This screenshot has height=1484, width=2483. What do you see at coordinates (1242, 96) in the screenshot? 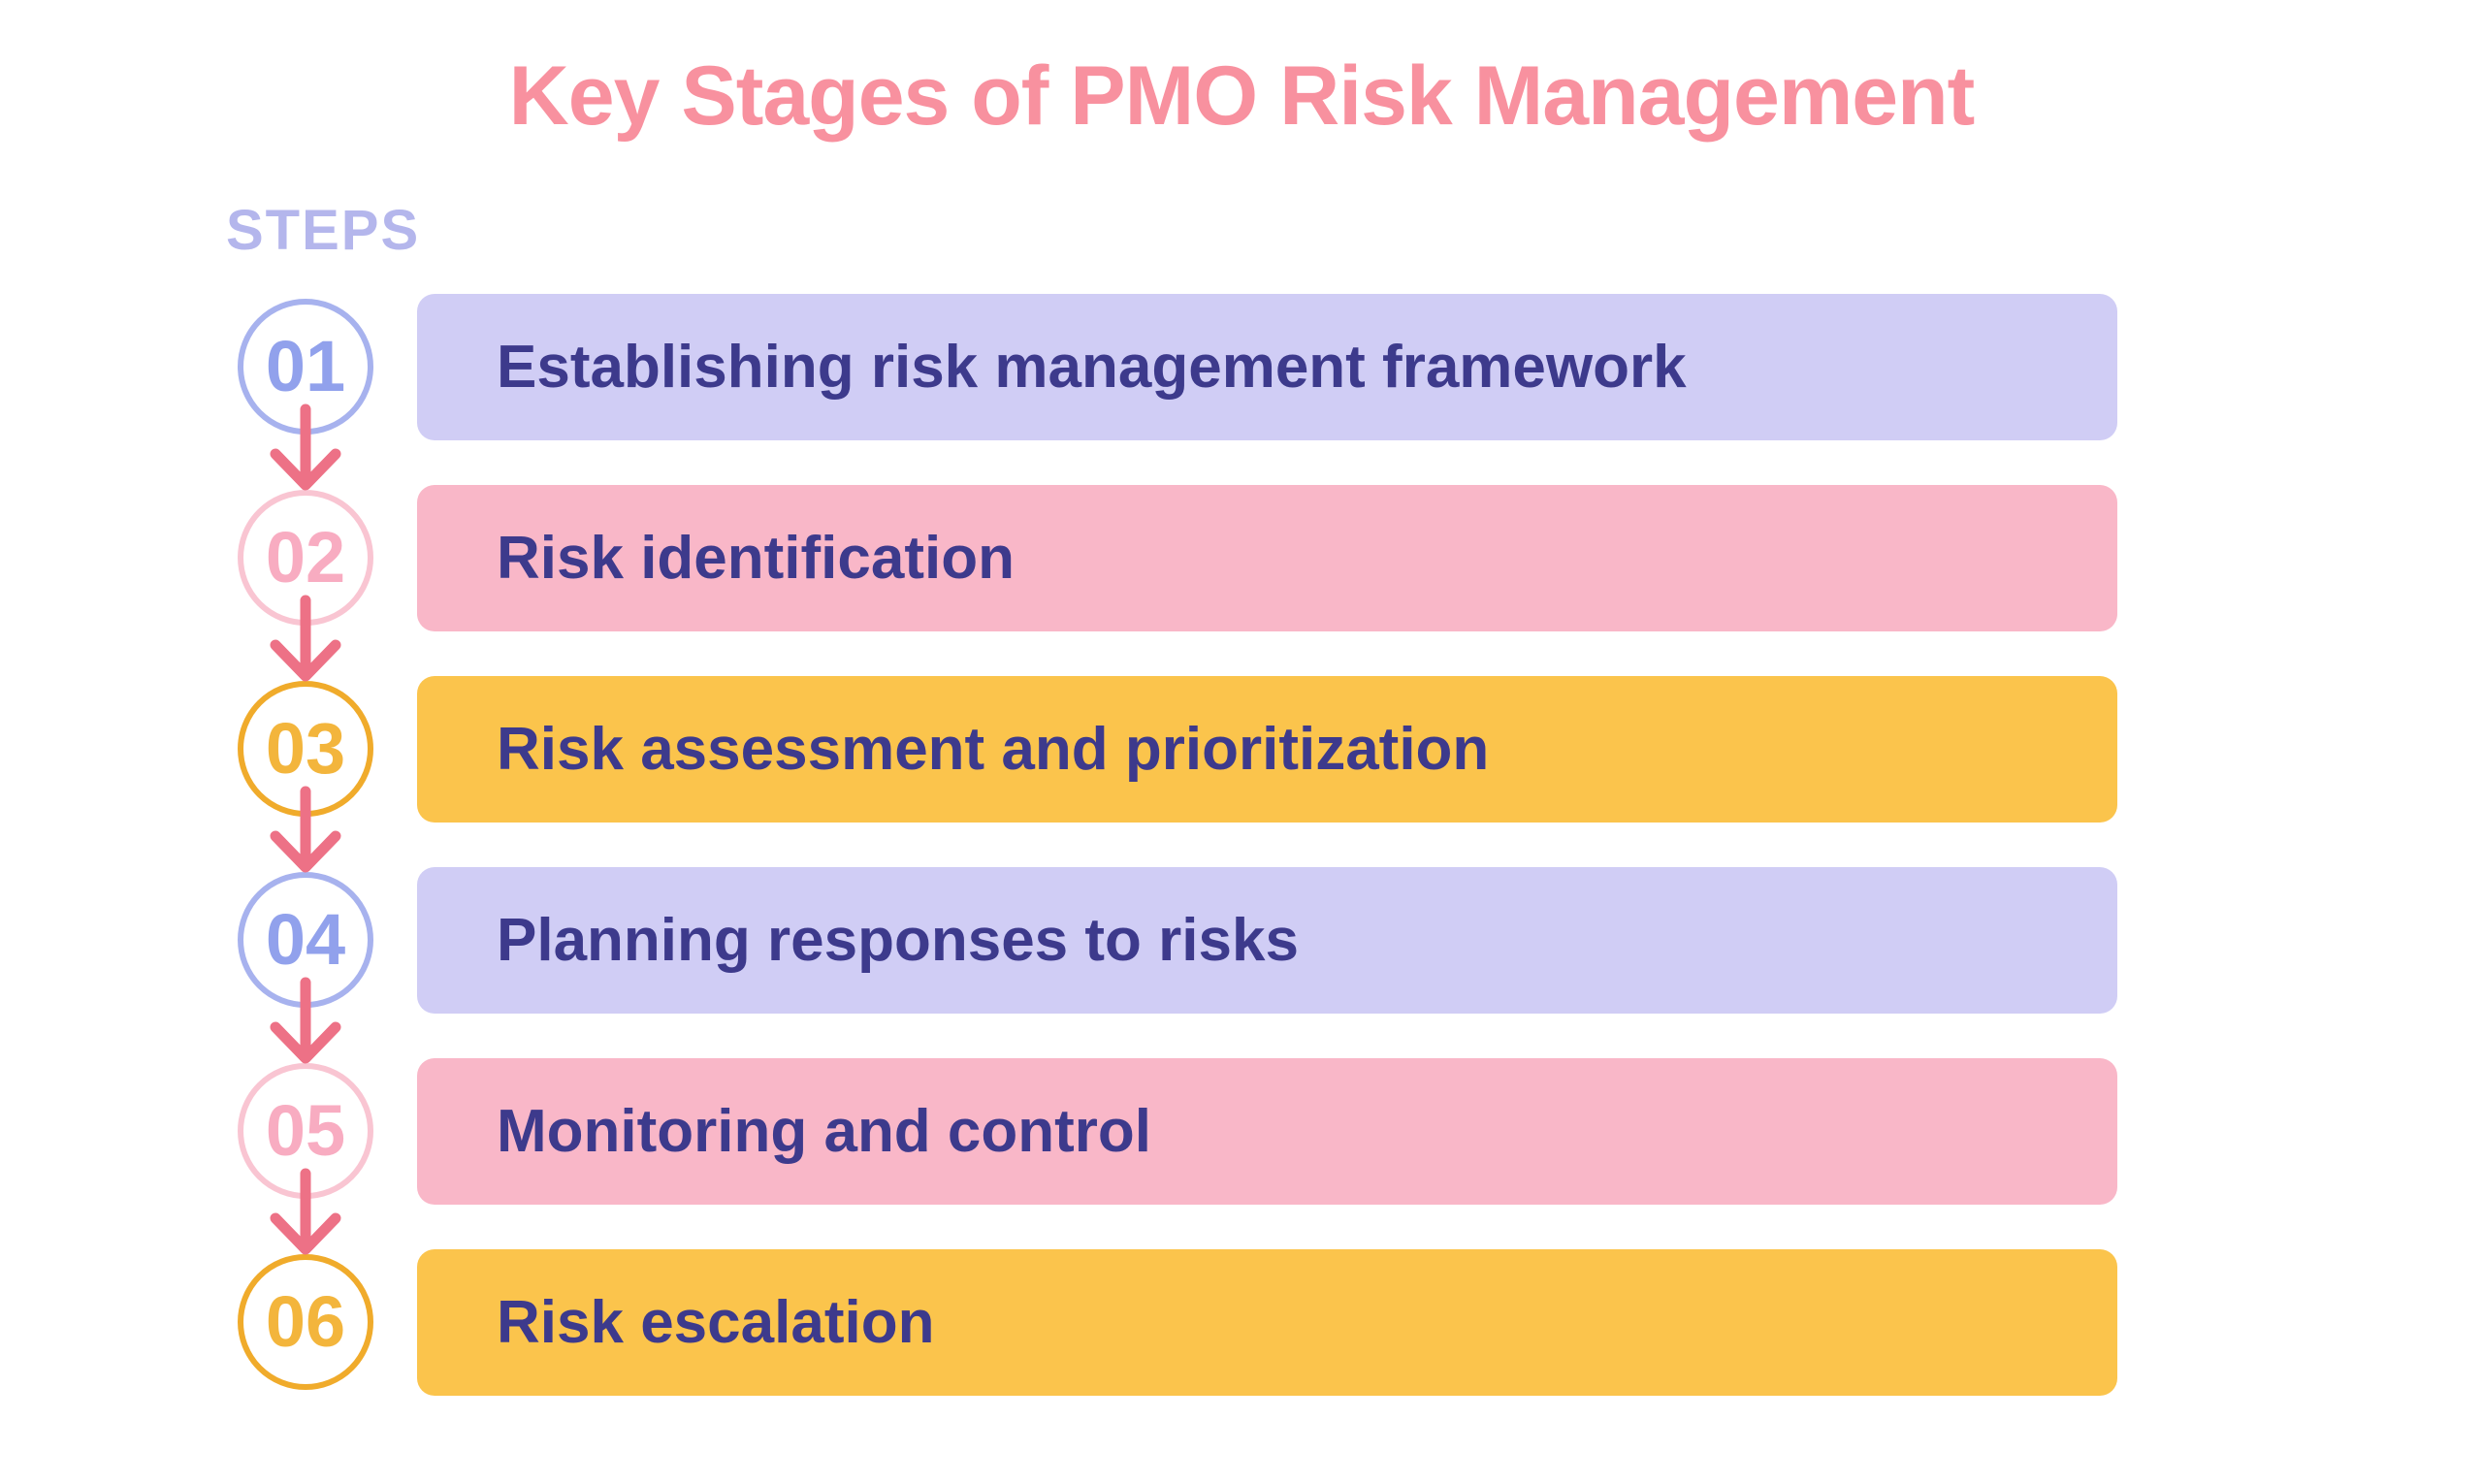
I see `page-title: Key Stages of PMO Risk Management` at bounding box center [1242, 96].